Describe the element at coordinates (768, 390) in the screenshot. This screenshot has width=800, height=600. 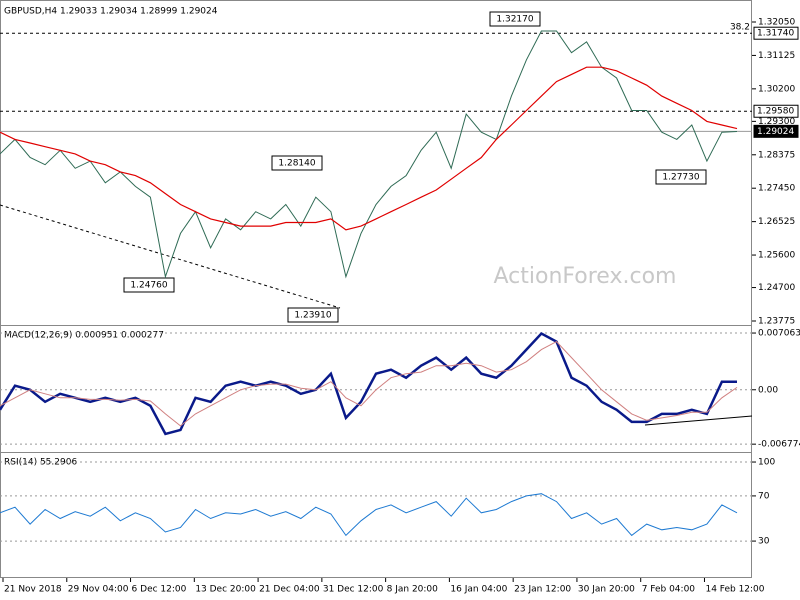
I see `y-tick-label: 0.00` at that location.